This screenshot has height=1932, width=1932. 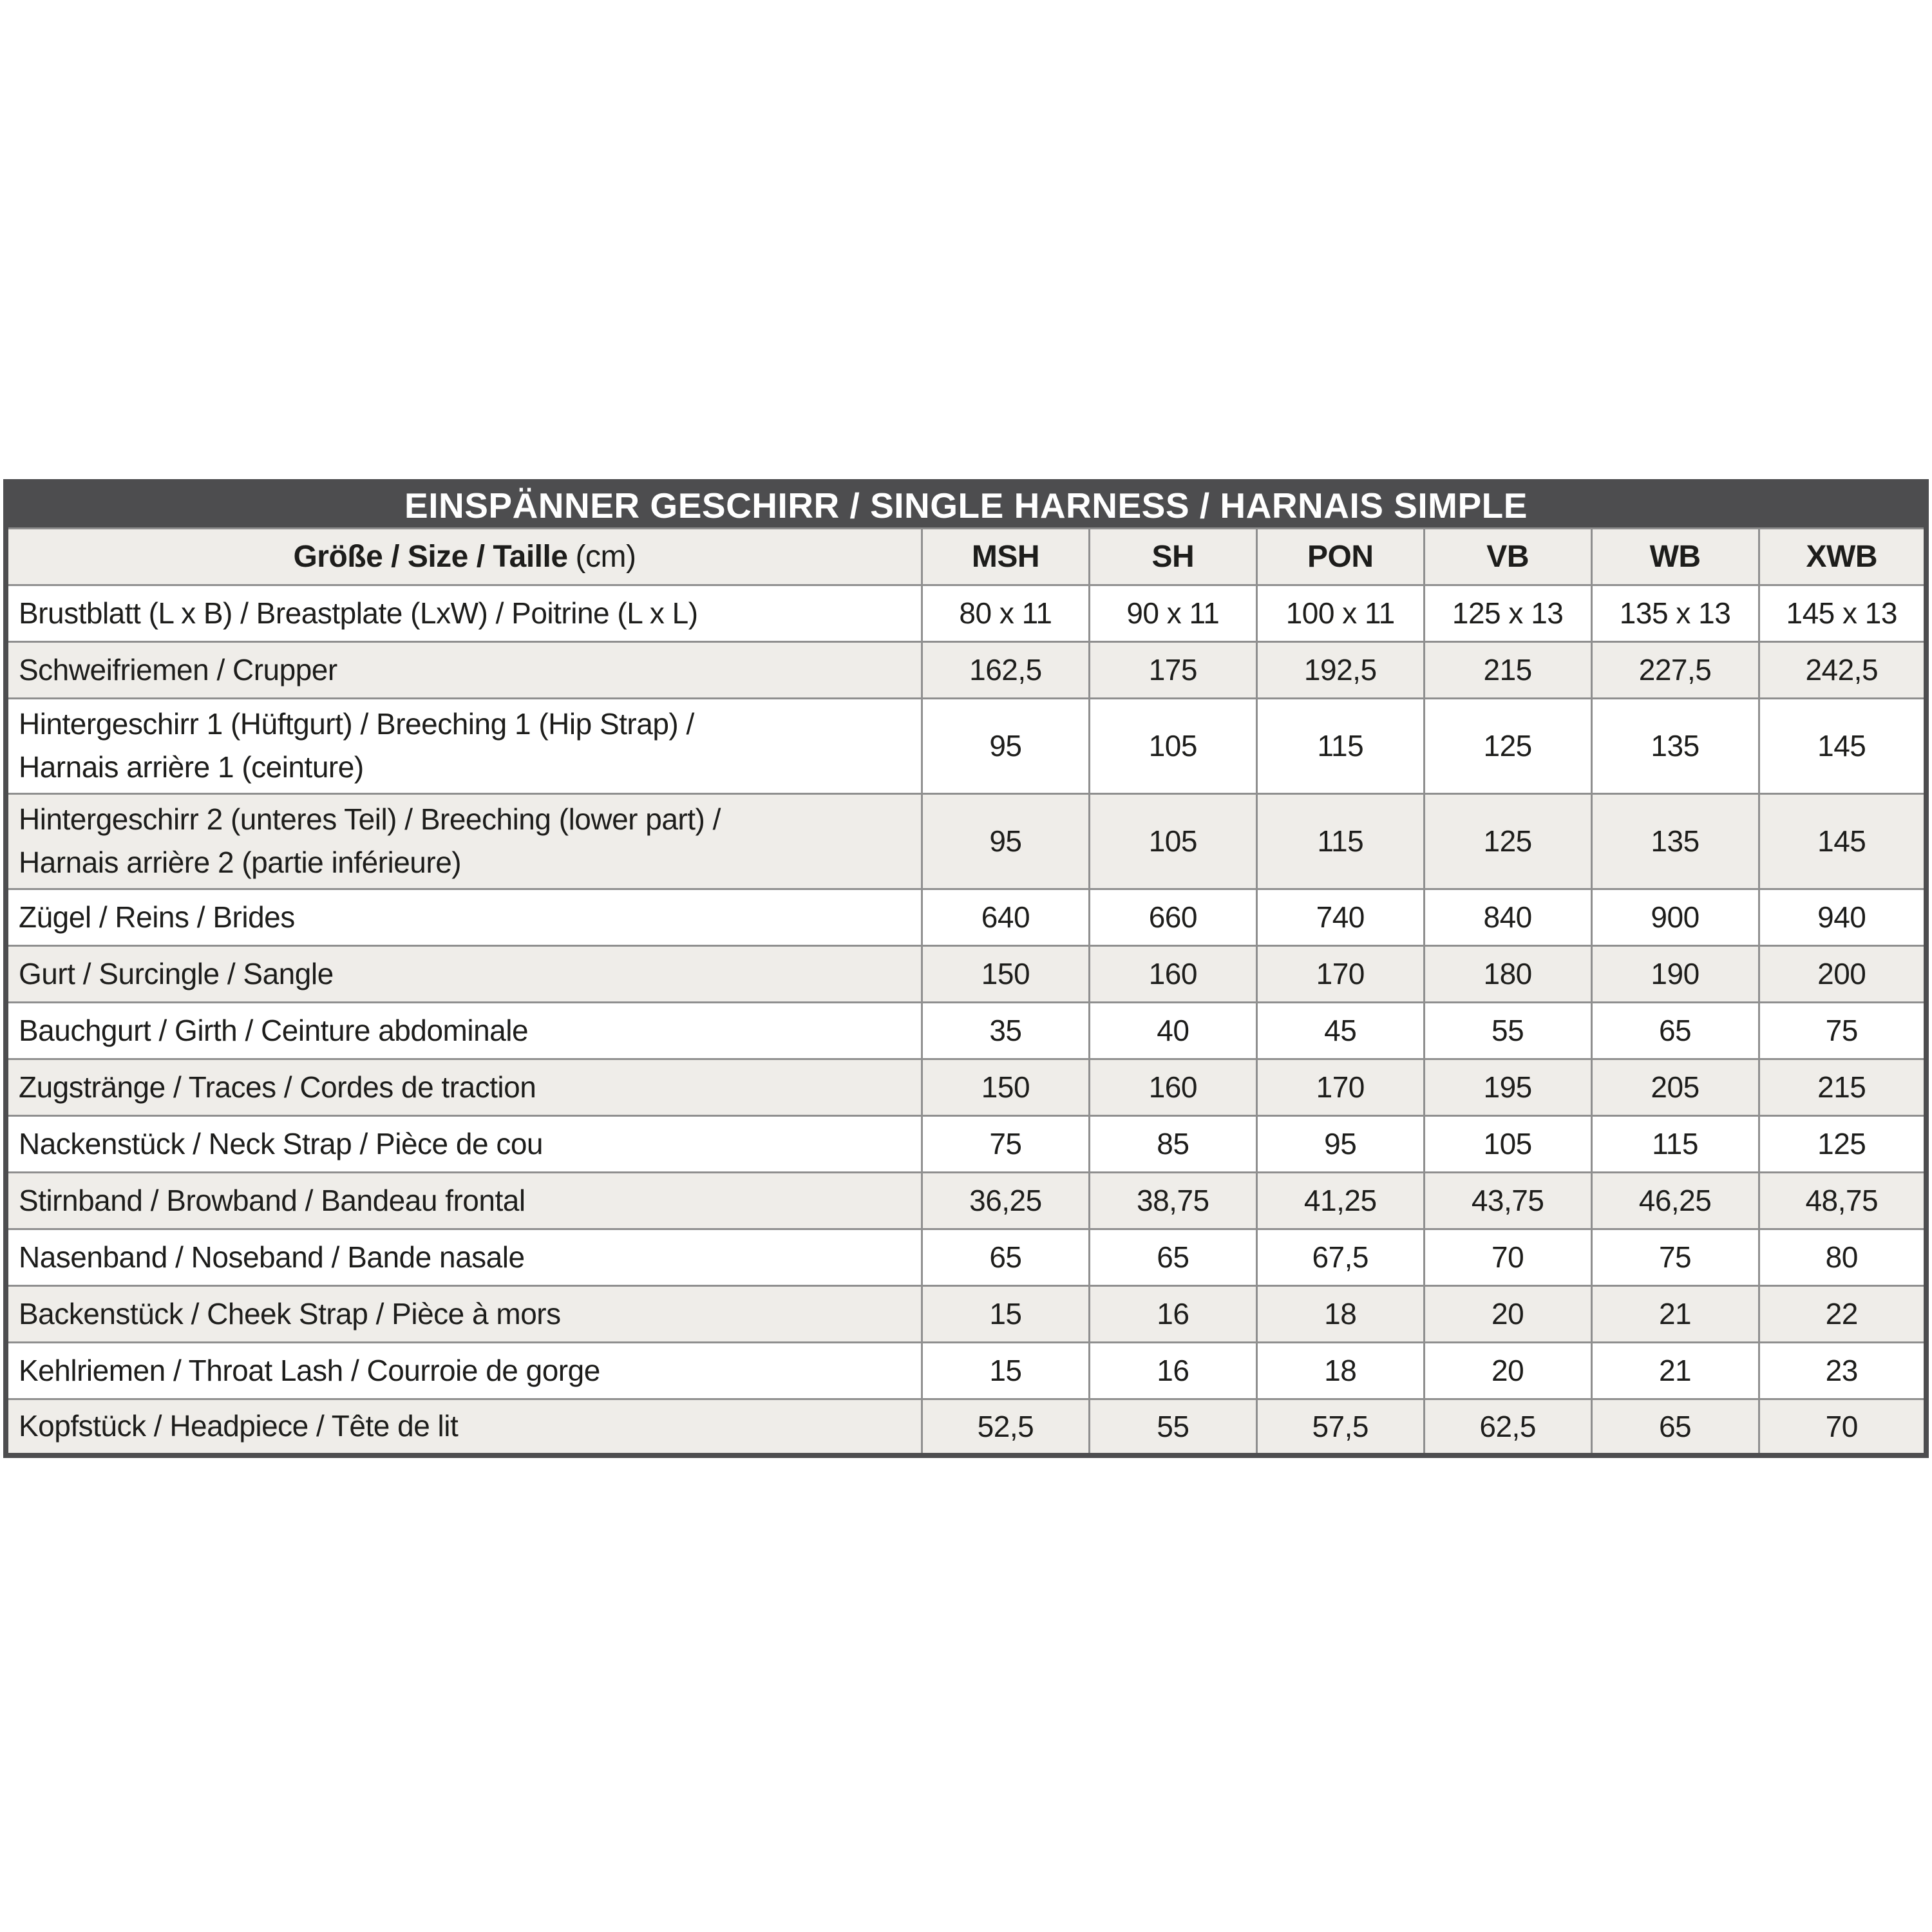 What do you see at coordinates (1675, 1087) in the screenshot?
I see `row-value: 205` at bounding box center [1675, 1087].